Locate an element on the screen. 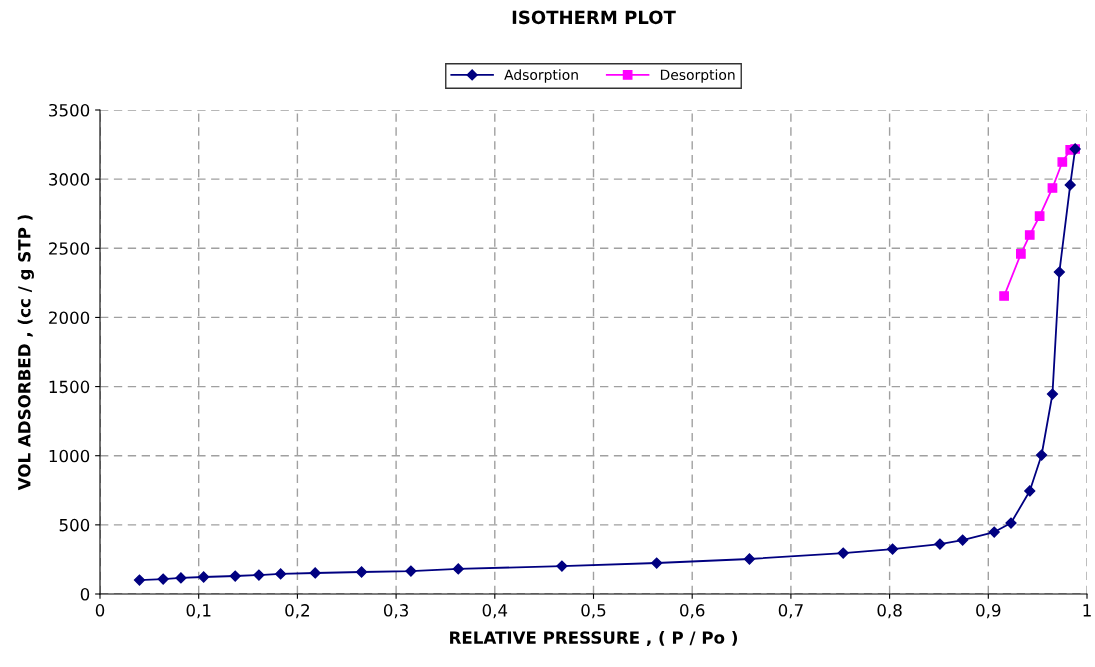 The height and width of the screenshot is (667, 1095). x-axis-title: RELATIVE PRESSURE , ( P / Po ) is located at coordinates (594, 638).